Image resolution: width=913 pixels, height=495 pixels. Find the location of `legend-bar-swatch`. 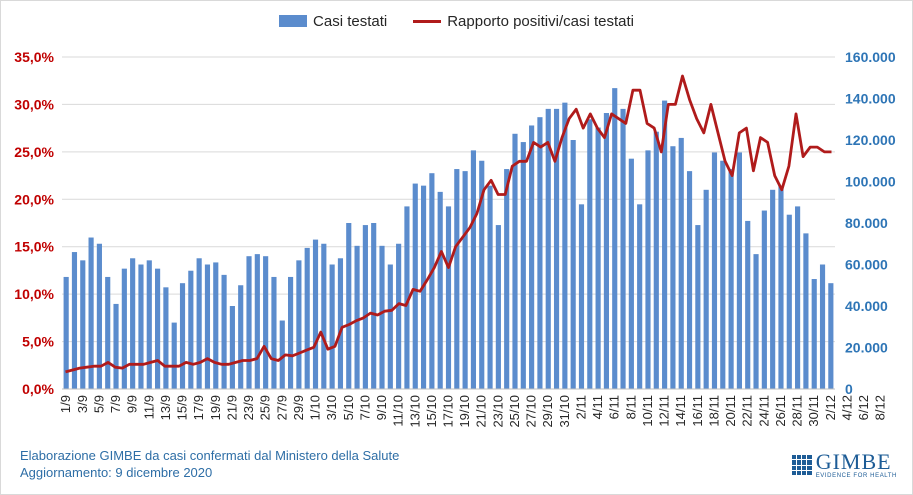

legend-bar-swatch is located at coordinates (293, 21).